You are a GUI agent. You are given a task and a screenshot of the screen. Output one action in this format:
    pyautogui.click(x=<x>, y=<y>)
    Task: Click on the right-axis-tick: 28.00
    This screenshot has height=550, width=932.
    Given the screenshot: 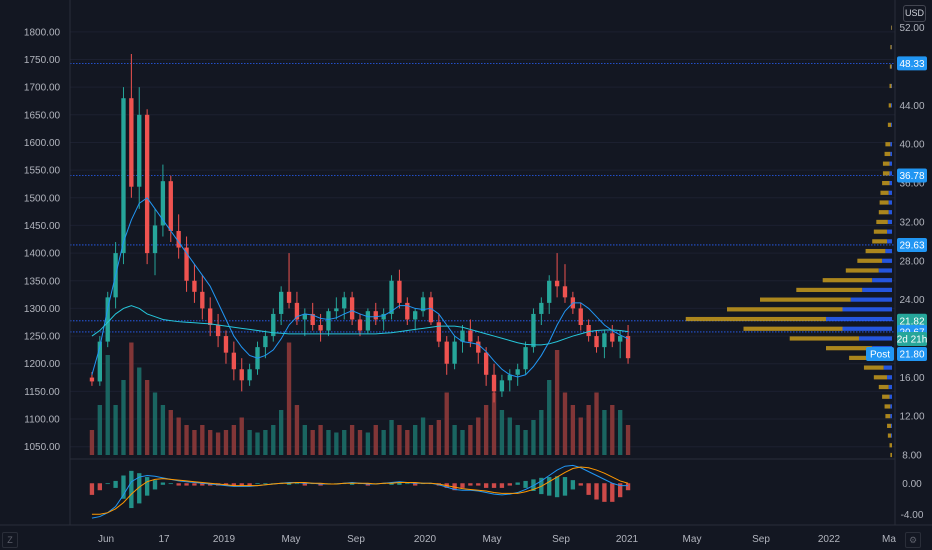 What is the action you would take?
    pyautogui.click(x=911, y=261)
    